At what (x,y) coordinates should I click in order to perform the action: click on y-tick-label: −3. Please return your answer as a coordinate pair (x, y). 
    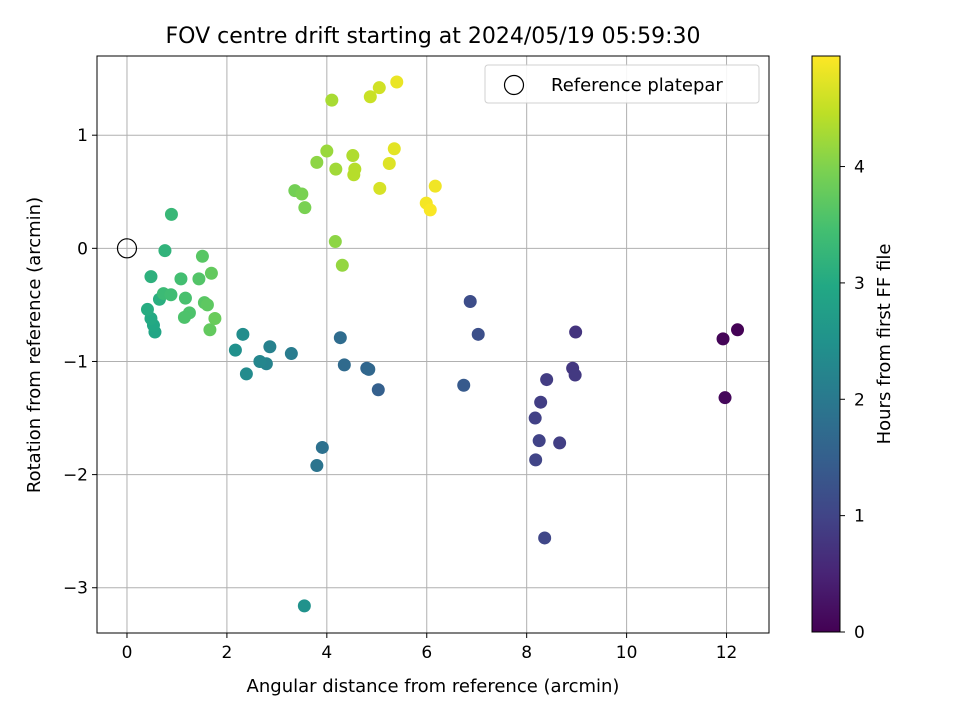
    Looking at the image, I should click on (75, 589).